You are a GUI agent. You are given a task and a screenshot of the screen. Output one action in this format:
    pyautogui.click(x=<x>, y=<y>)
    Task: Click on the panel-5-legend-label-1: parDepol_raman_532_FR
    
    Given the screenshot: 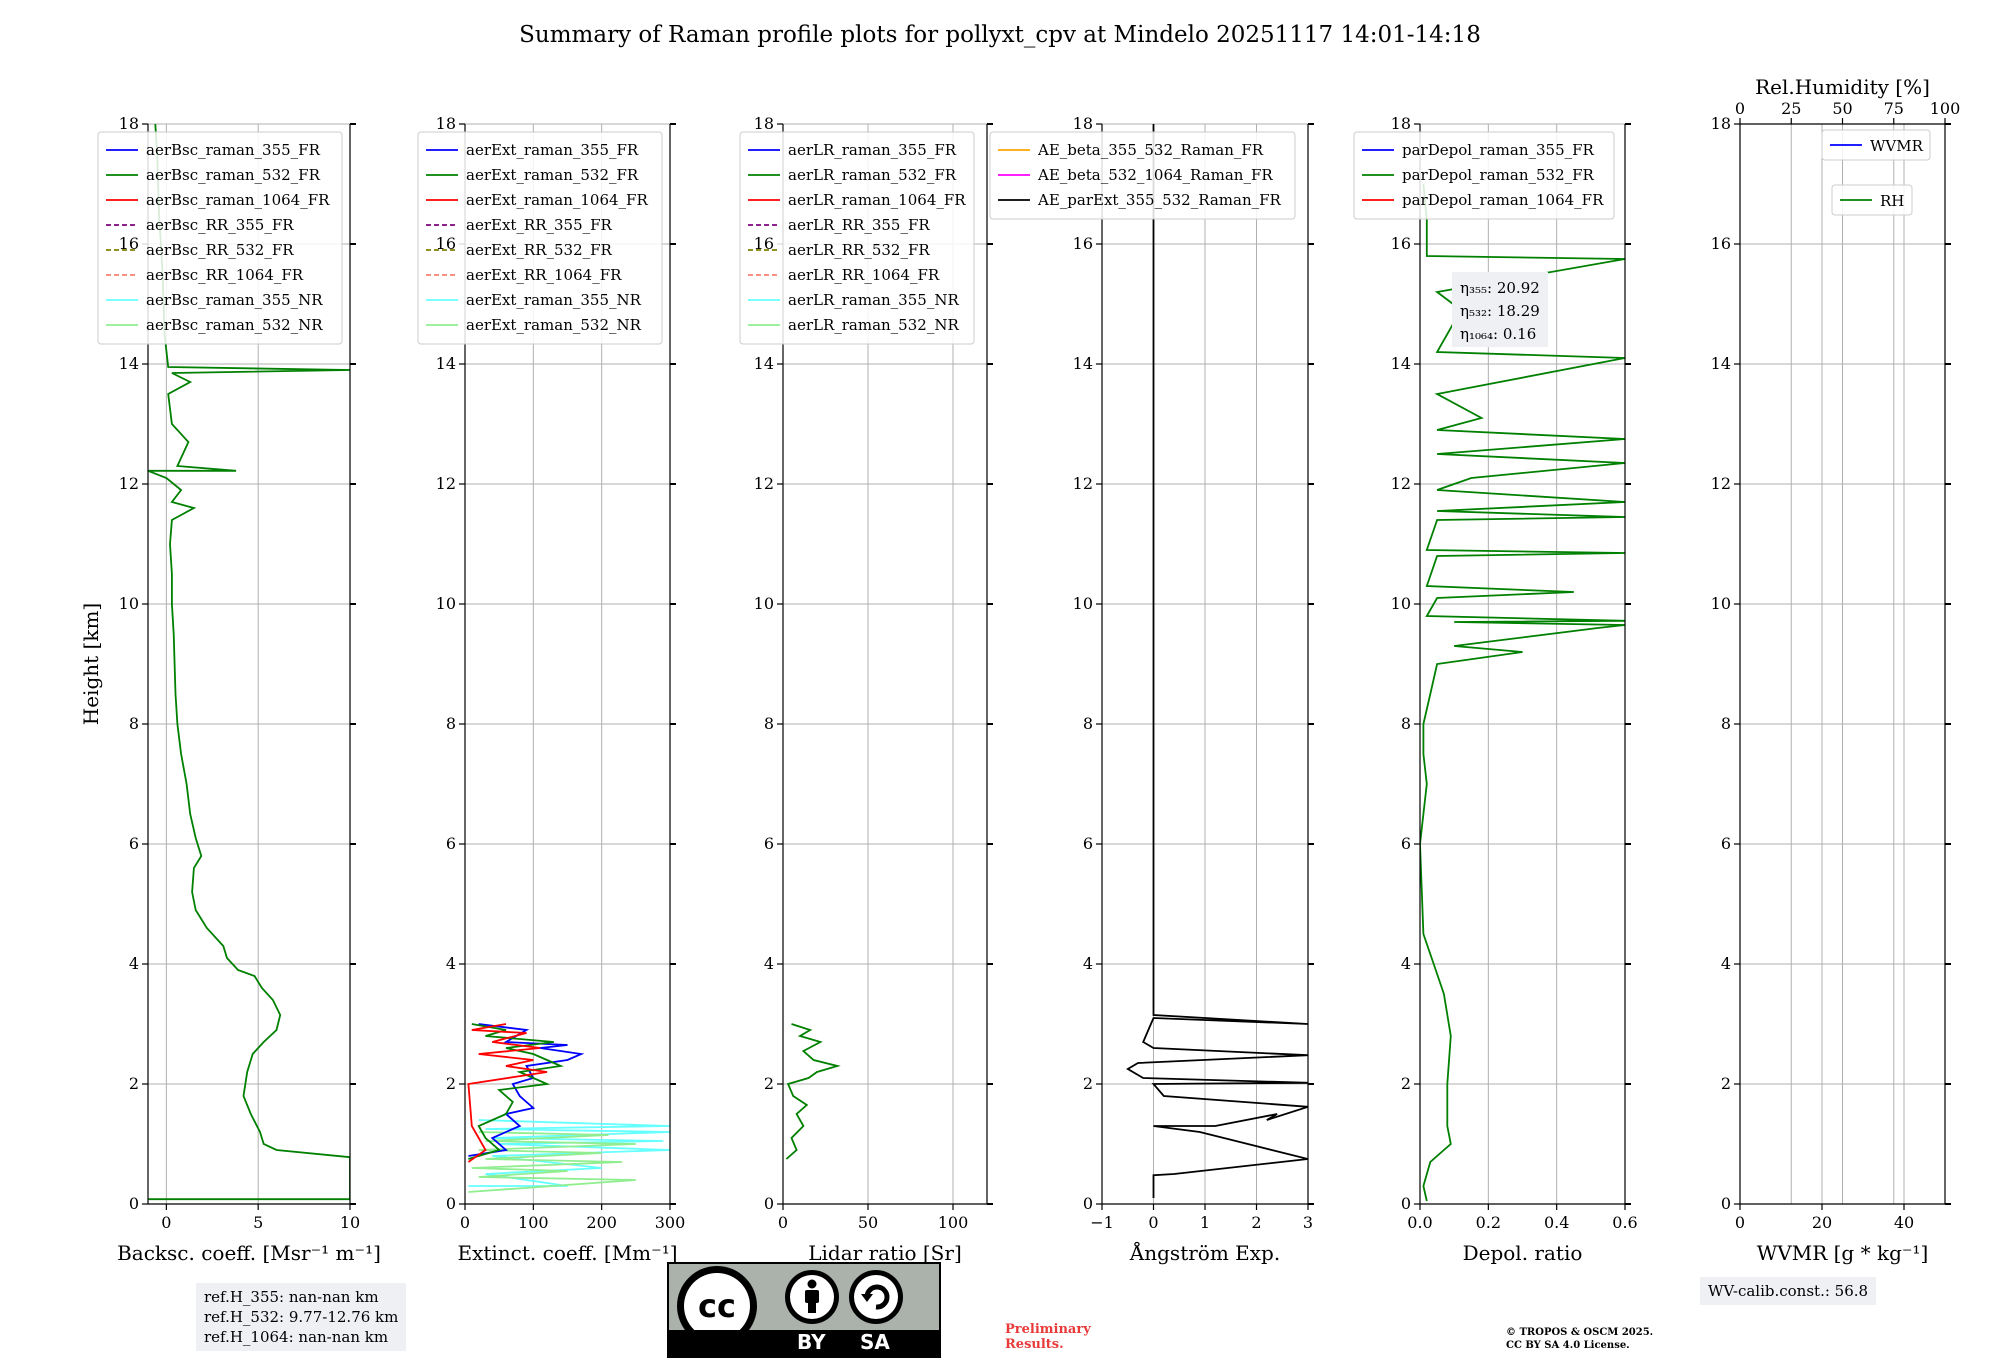 What is the action you would take?
    pyautogui.click(x=1498, y=175)
    